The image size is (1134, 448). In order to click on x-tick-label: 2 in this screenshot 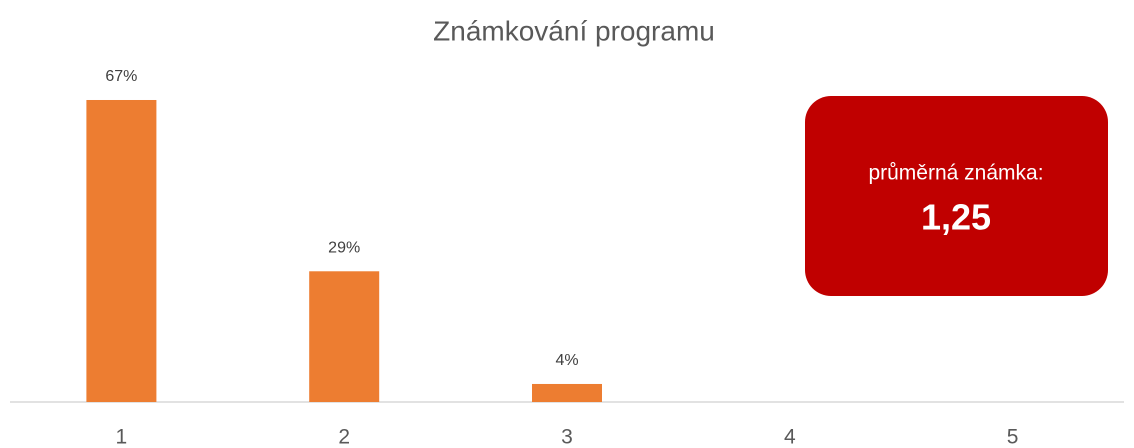, I will do `click(344, 437)`.